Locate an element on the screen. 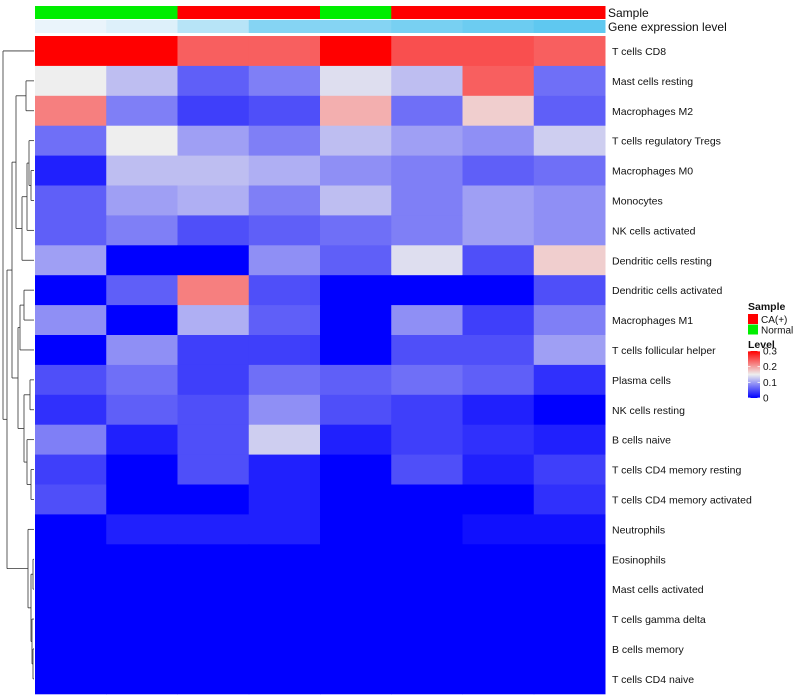 The height and width of the screenshot is (700, 800). row-label: T cells follicular helper is located at coordinates (664, 351).